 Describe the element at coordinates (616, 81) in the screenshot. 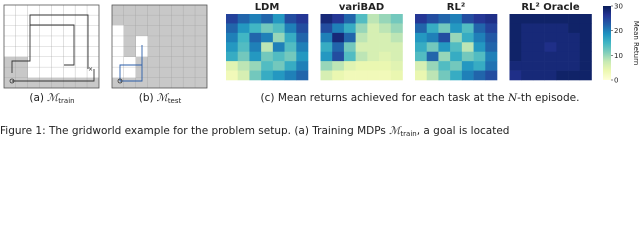

I see `colorbar-tick-label: 0` at that location.